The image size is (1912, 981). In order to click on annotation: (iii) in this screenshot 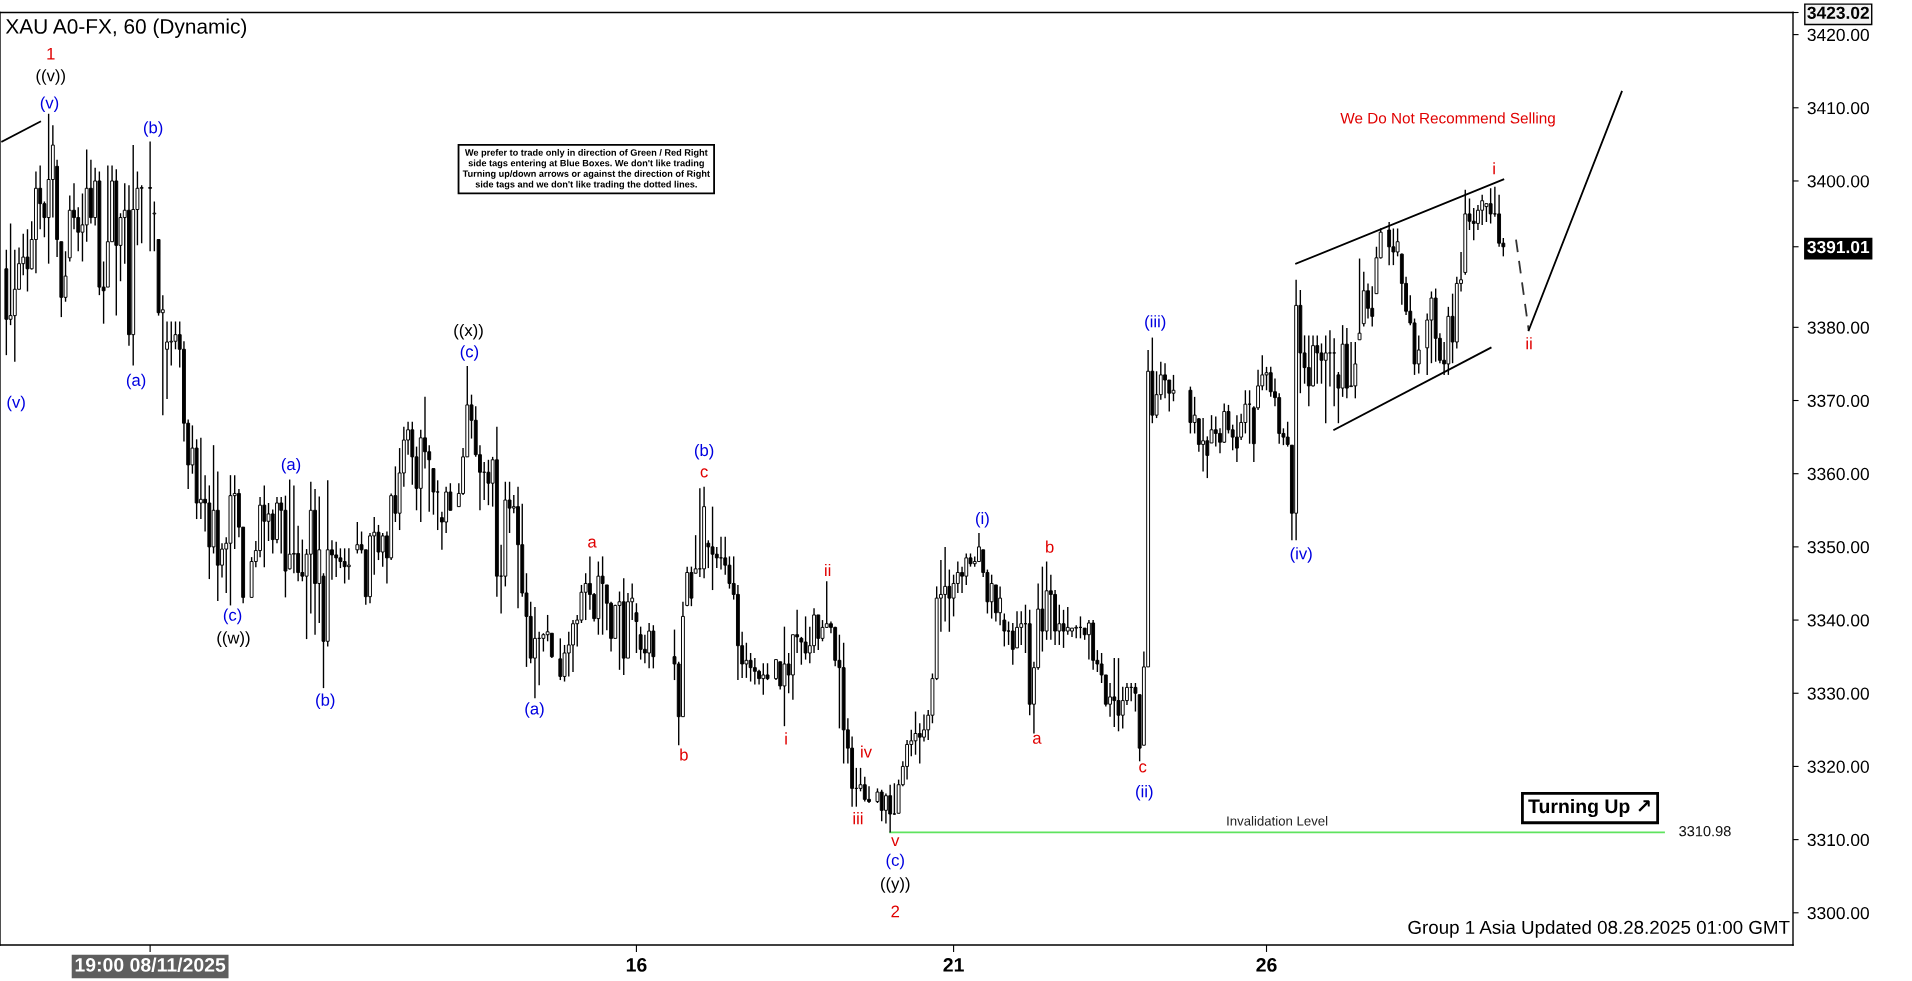, I will do `click(1155, 323)`.